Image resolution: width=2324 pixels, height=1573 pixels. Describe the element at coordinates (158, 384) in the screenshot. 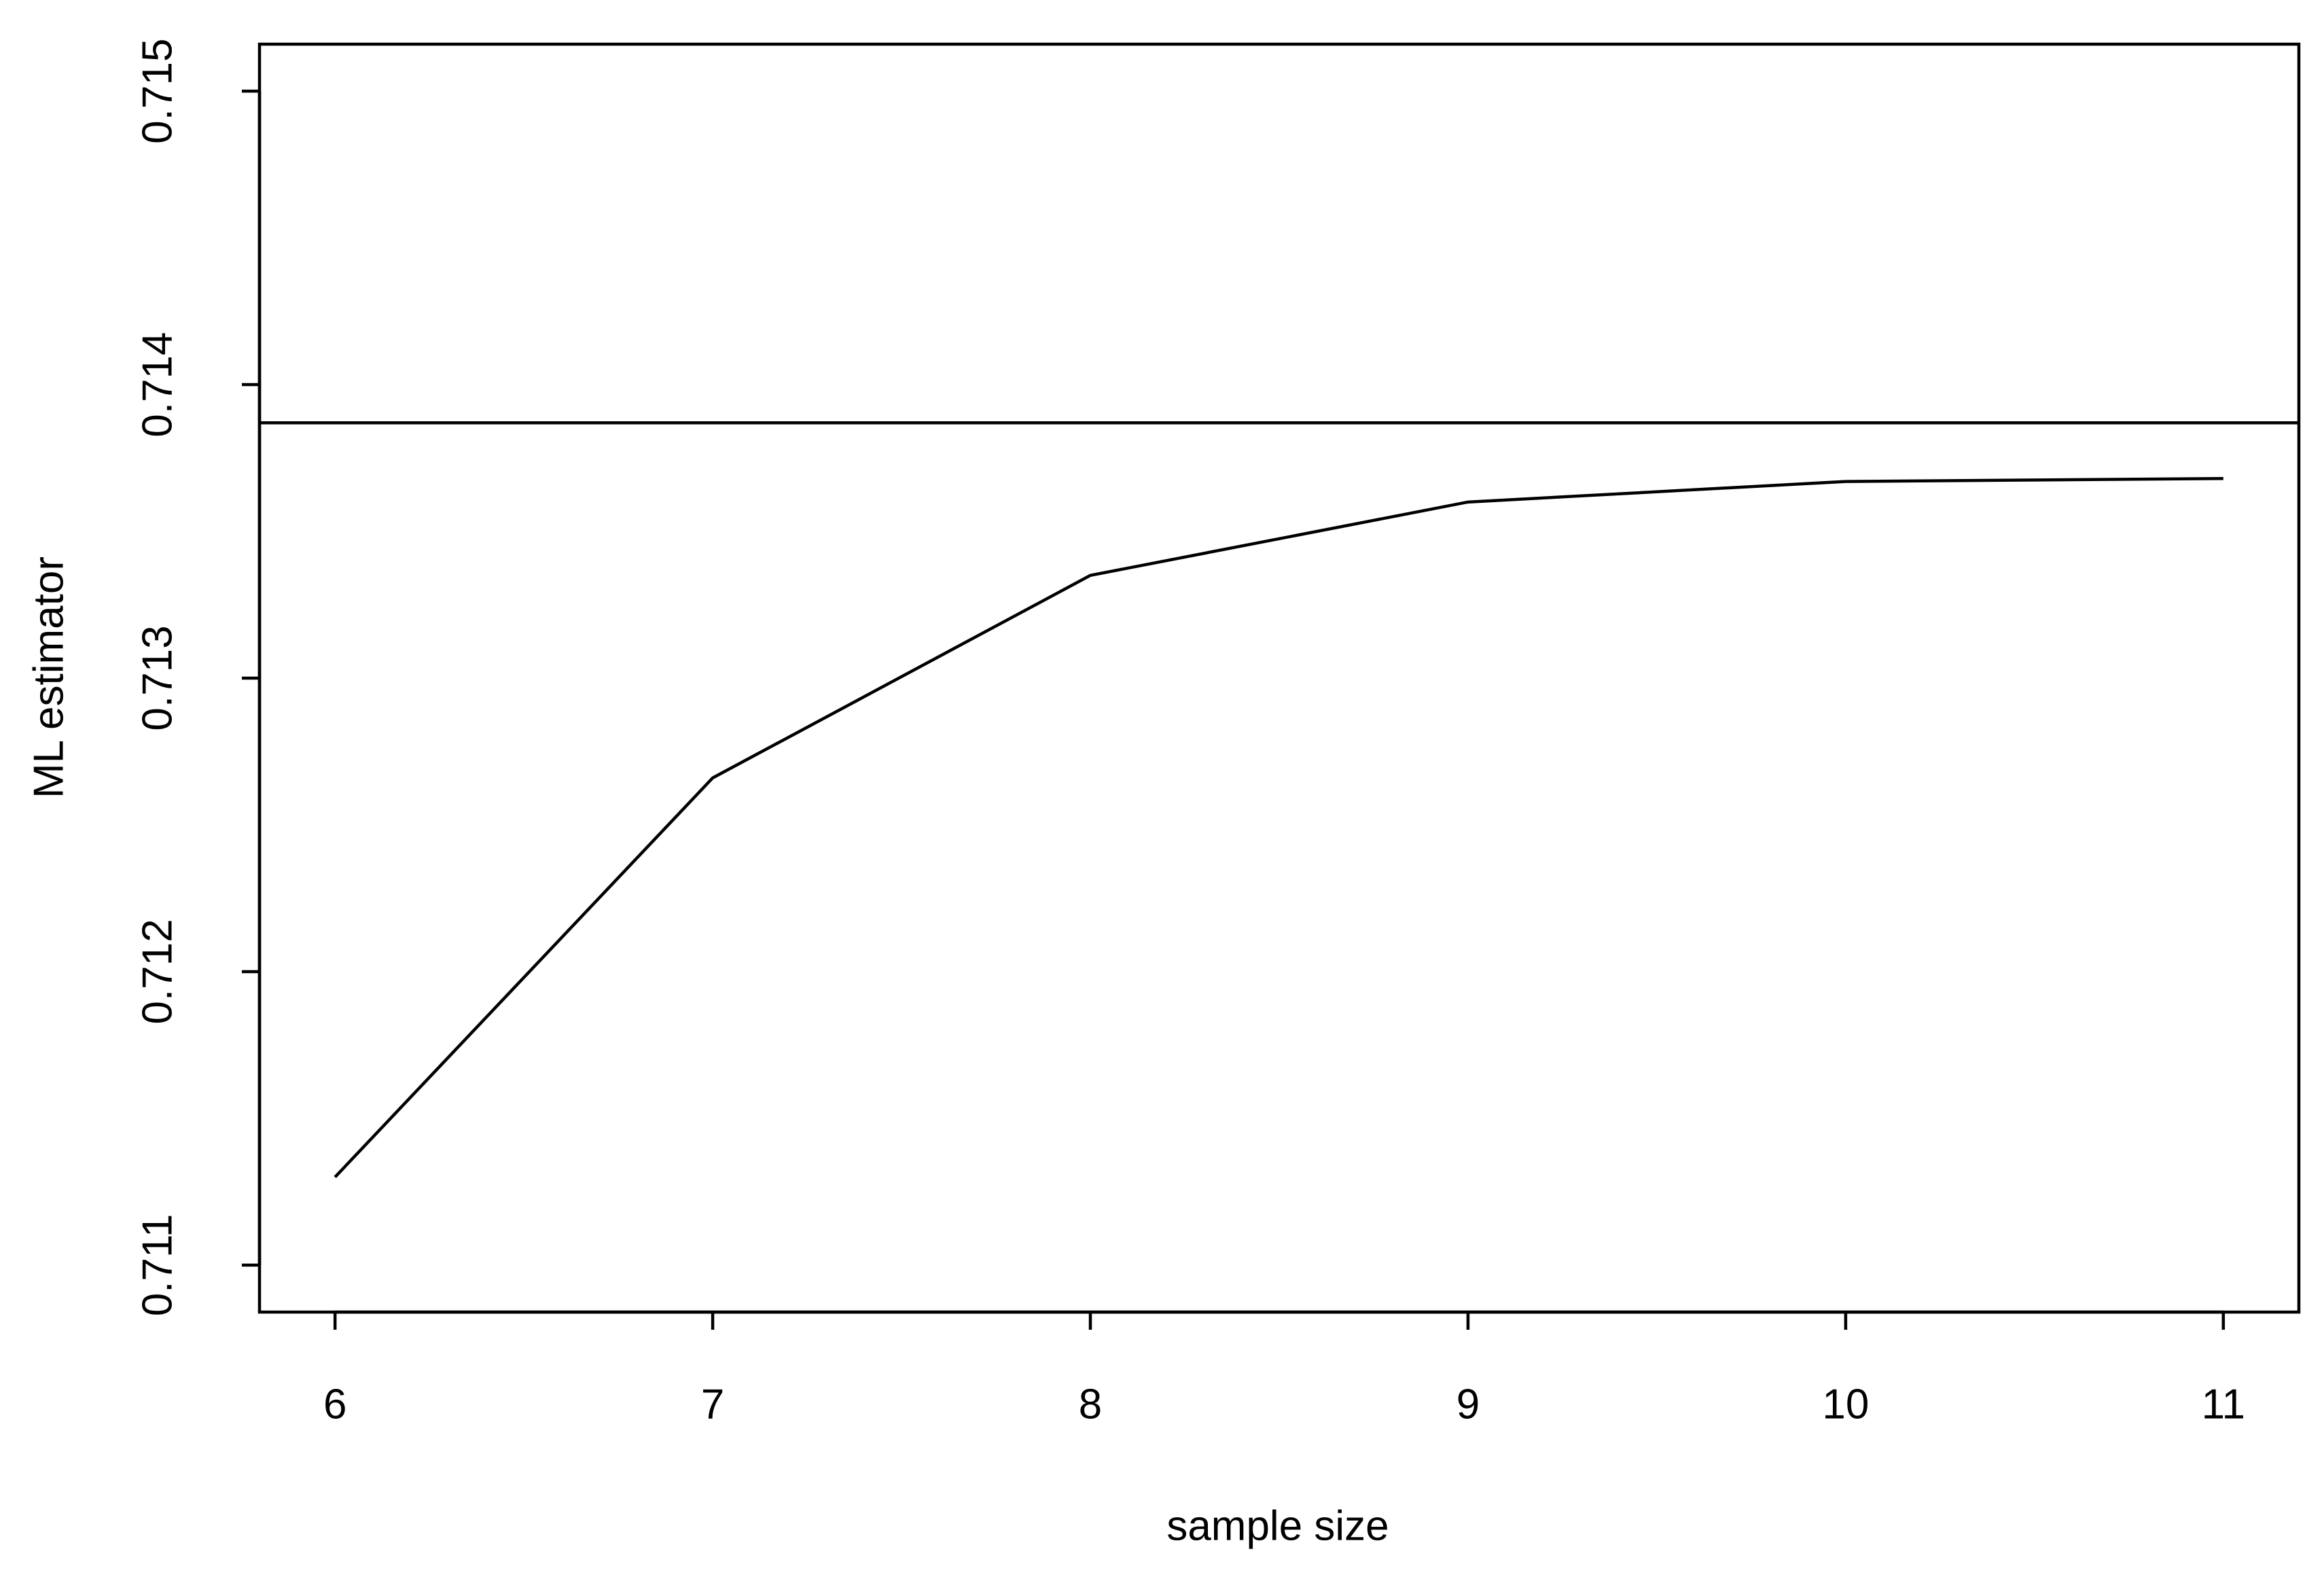

I see `y-tick-label: 0.714` at that location.